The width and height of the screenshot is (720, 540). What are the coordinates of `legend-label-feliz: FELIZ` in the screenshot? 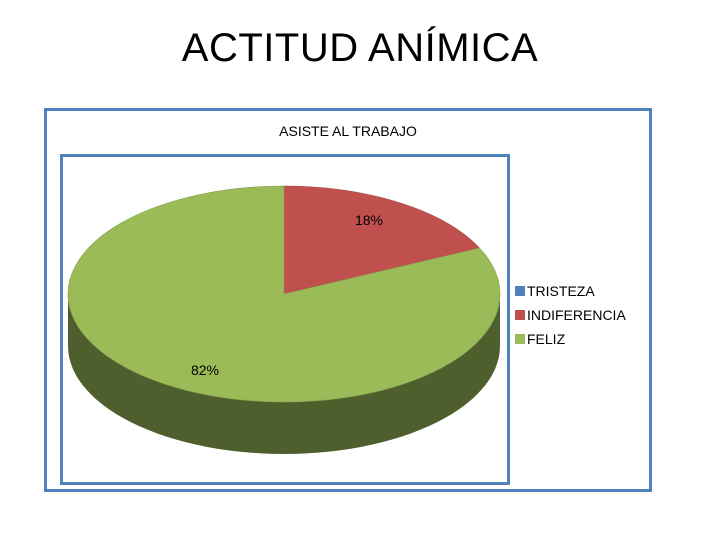 It's located at (546, 339).